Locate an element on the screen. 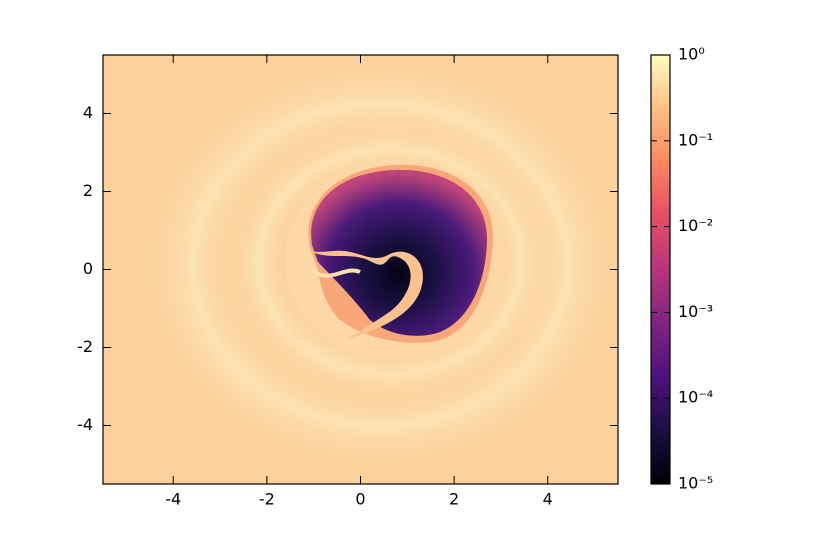 The image size is (830, 554). y-tick-label: 0 is located at coordinates (88, 268).